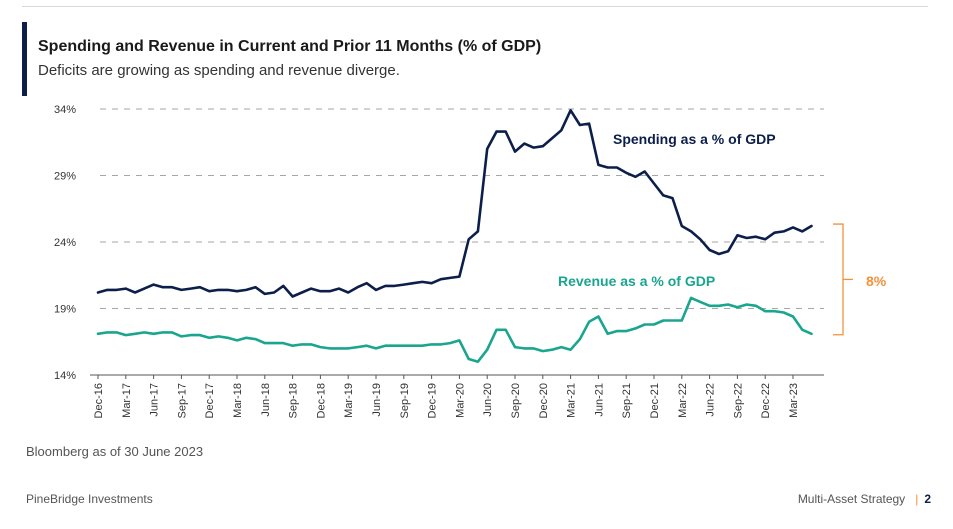  What do you see at coordinates (636, 281) in the screenshot?
I see `revenue-series-label: Revenue as a % of GDP` at bounding box center [636, 281].